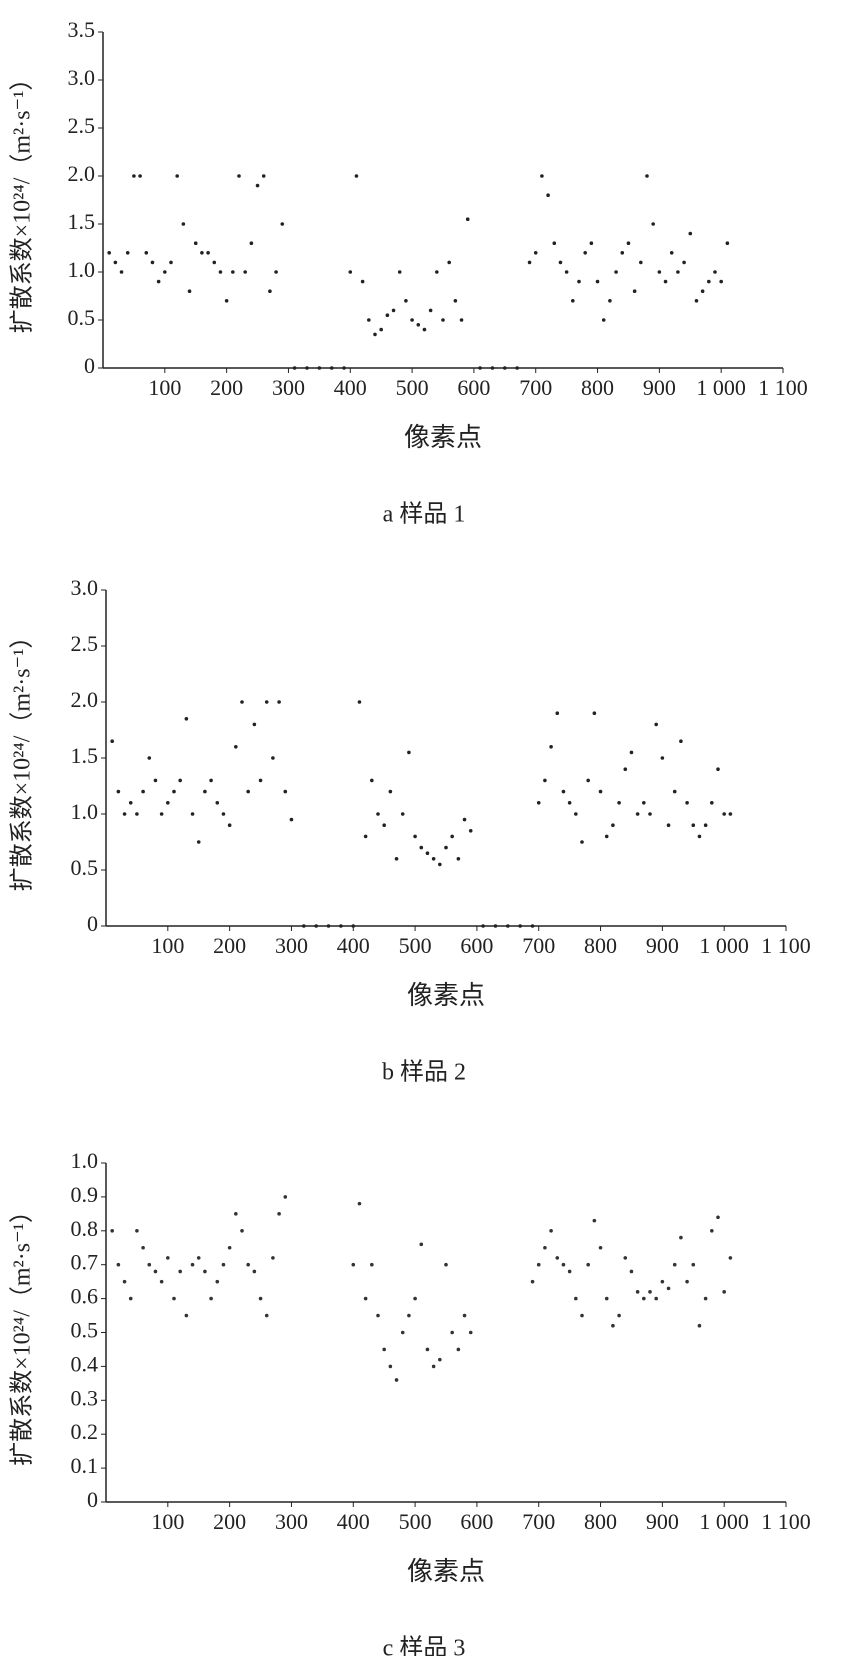  What do you see at coordinates (412, 387) in the screenshot?
I see `x-tick-label: 500` at bounding box center [412, 387].